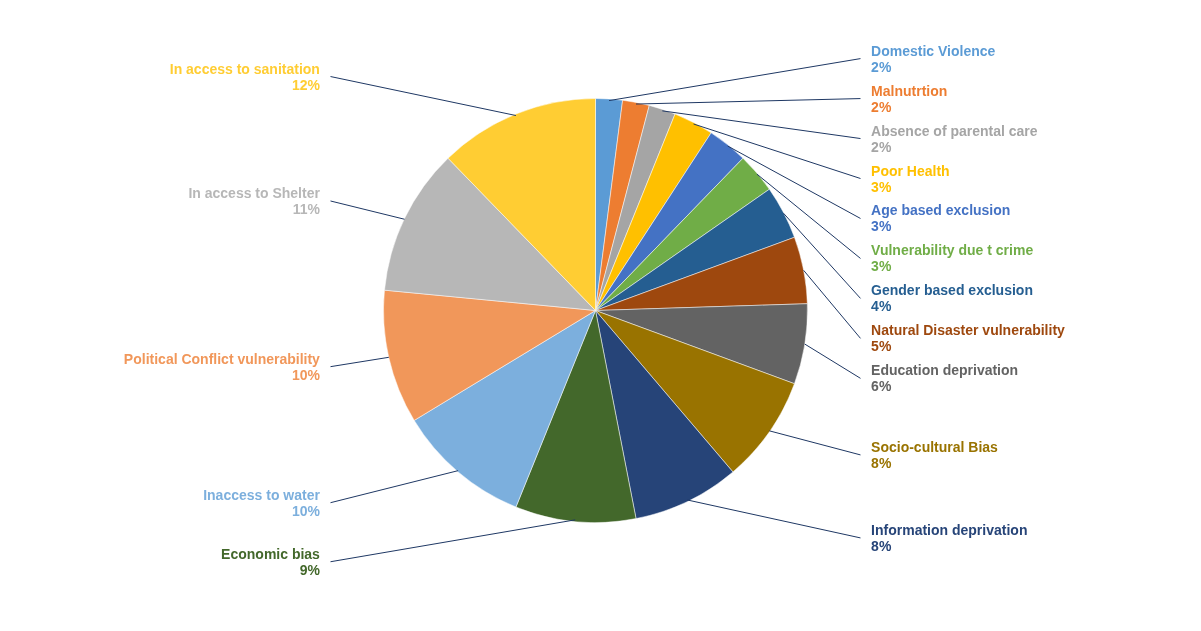  I want to click on slice-label: In access to Shelter, so click(254, 192).